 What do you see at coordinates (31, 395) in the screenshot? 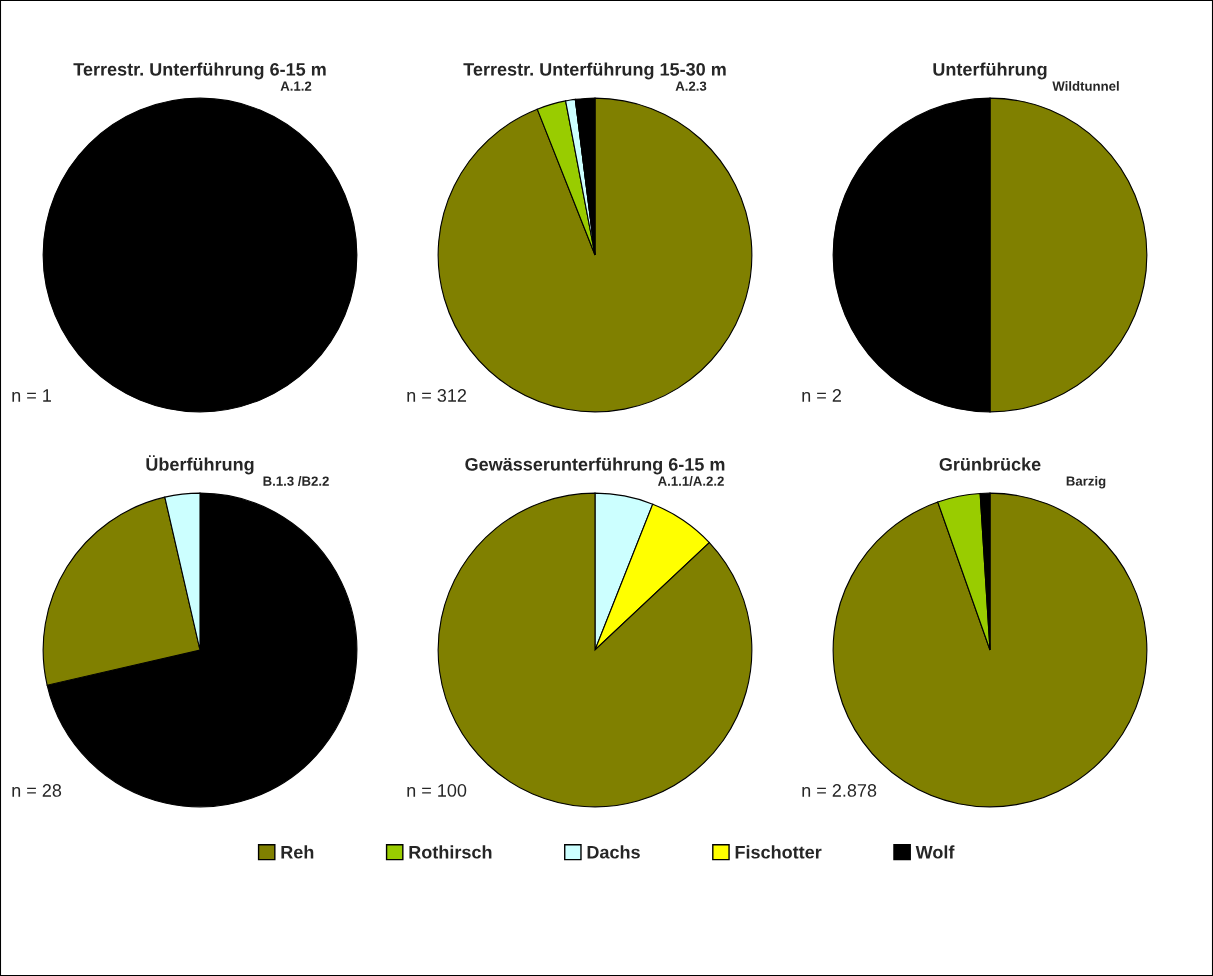
I see `text: n = 1` at bounding box center [31, 395].